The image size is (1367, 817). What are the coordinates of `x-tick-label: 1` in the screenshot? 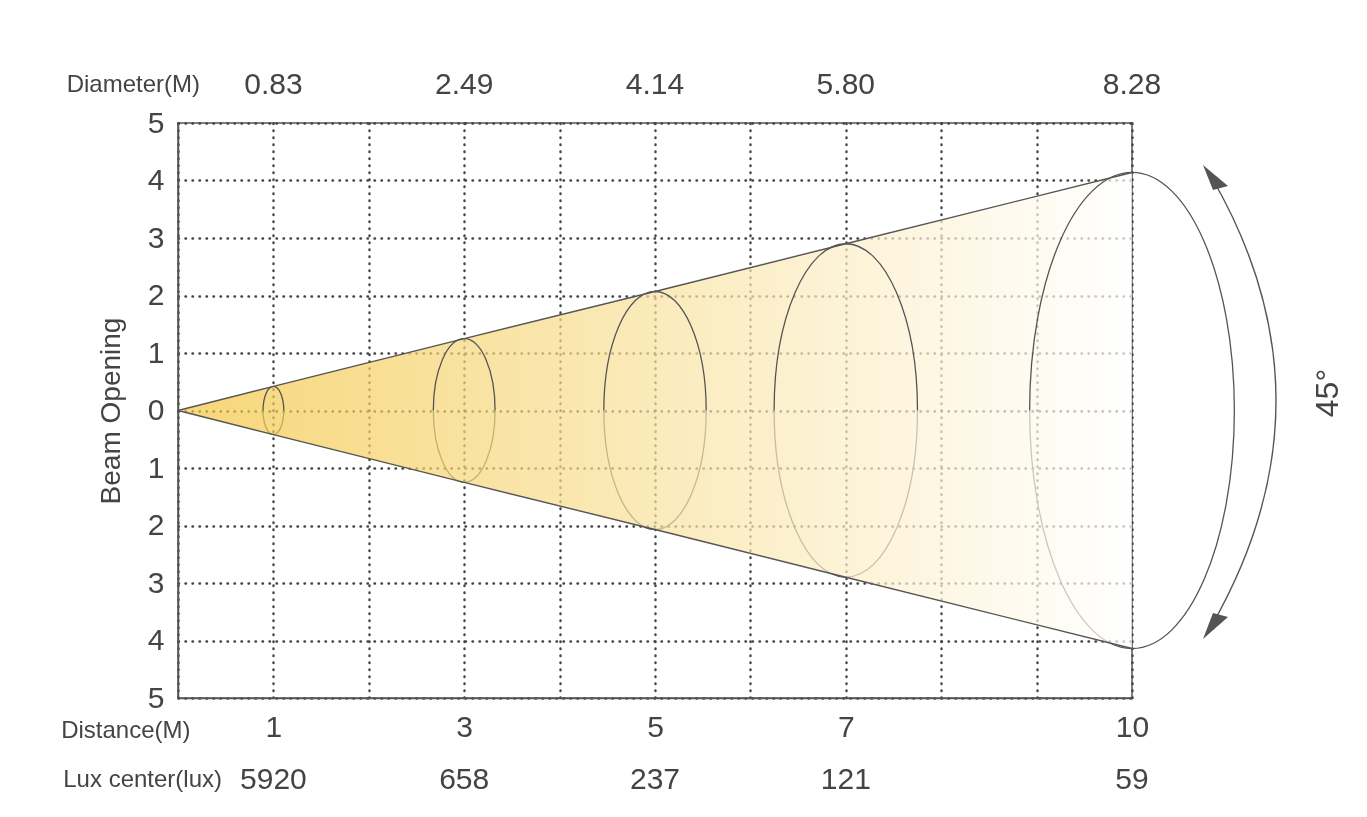 It's located at (274, 726).